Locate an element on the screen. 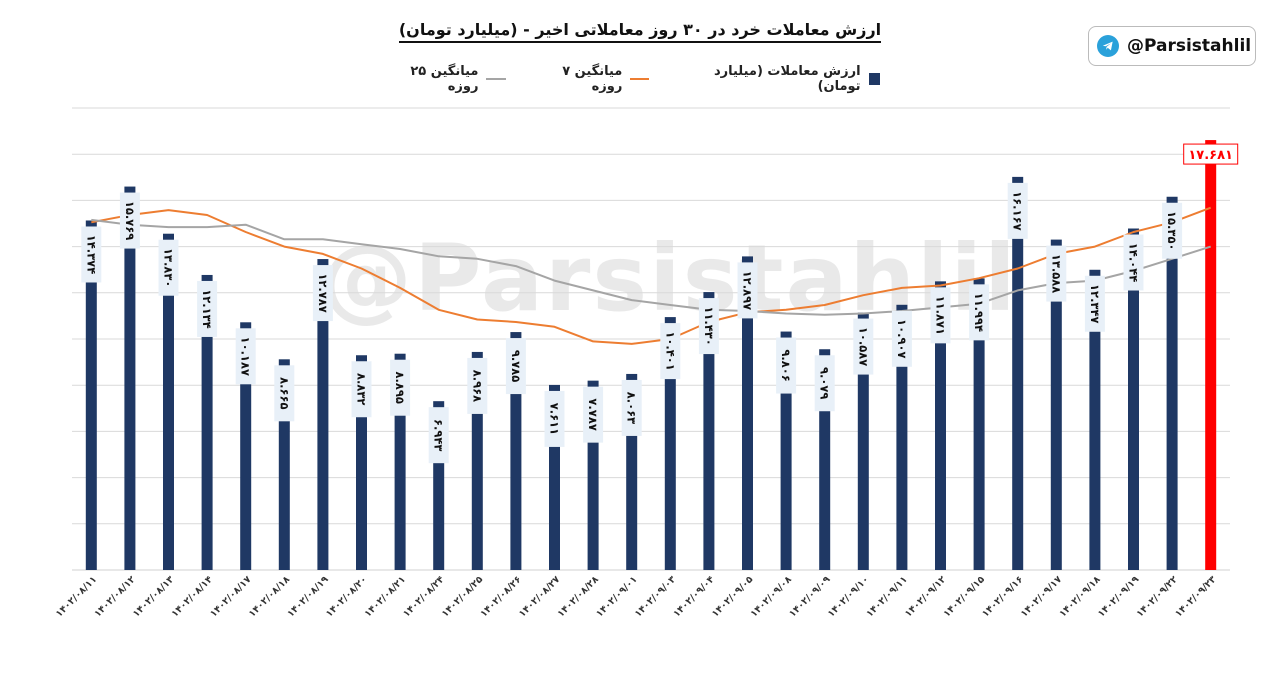  legend-swatch-ma7 is located at coordinates (640, 79).